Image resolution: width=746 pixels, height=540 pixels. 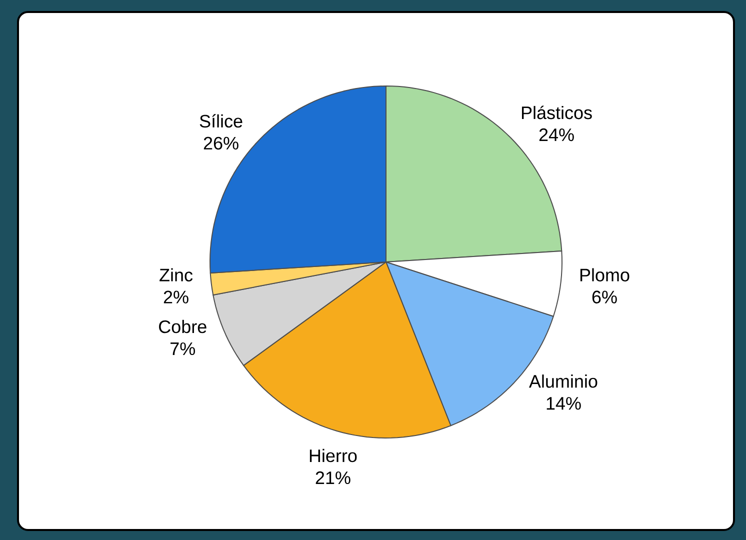 I want to click on data-label: 24%, so click(x=556, y=135).